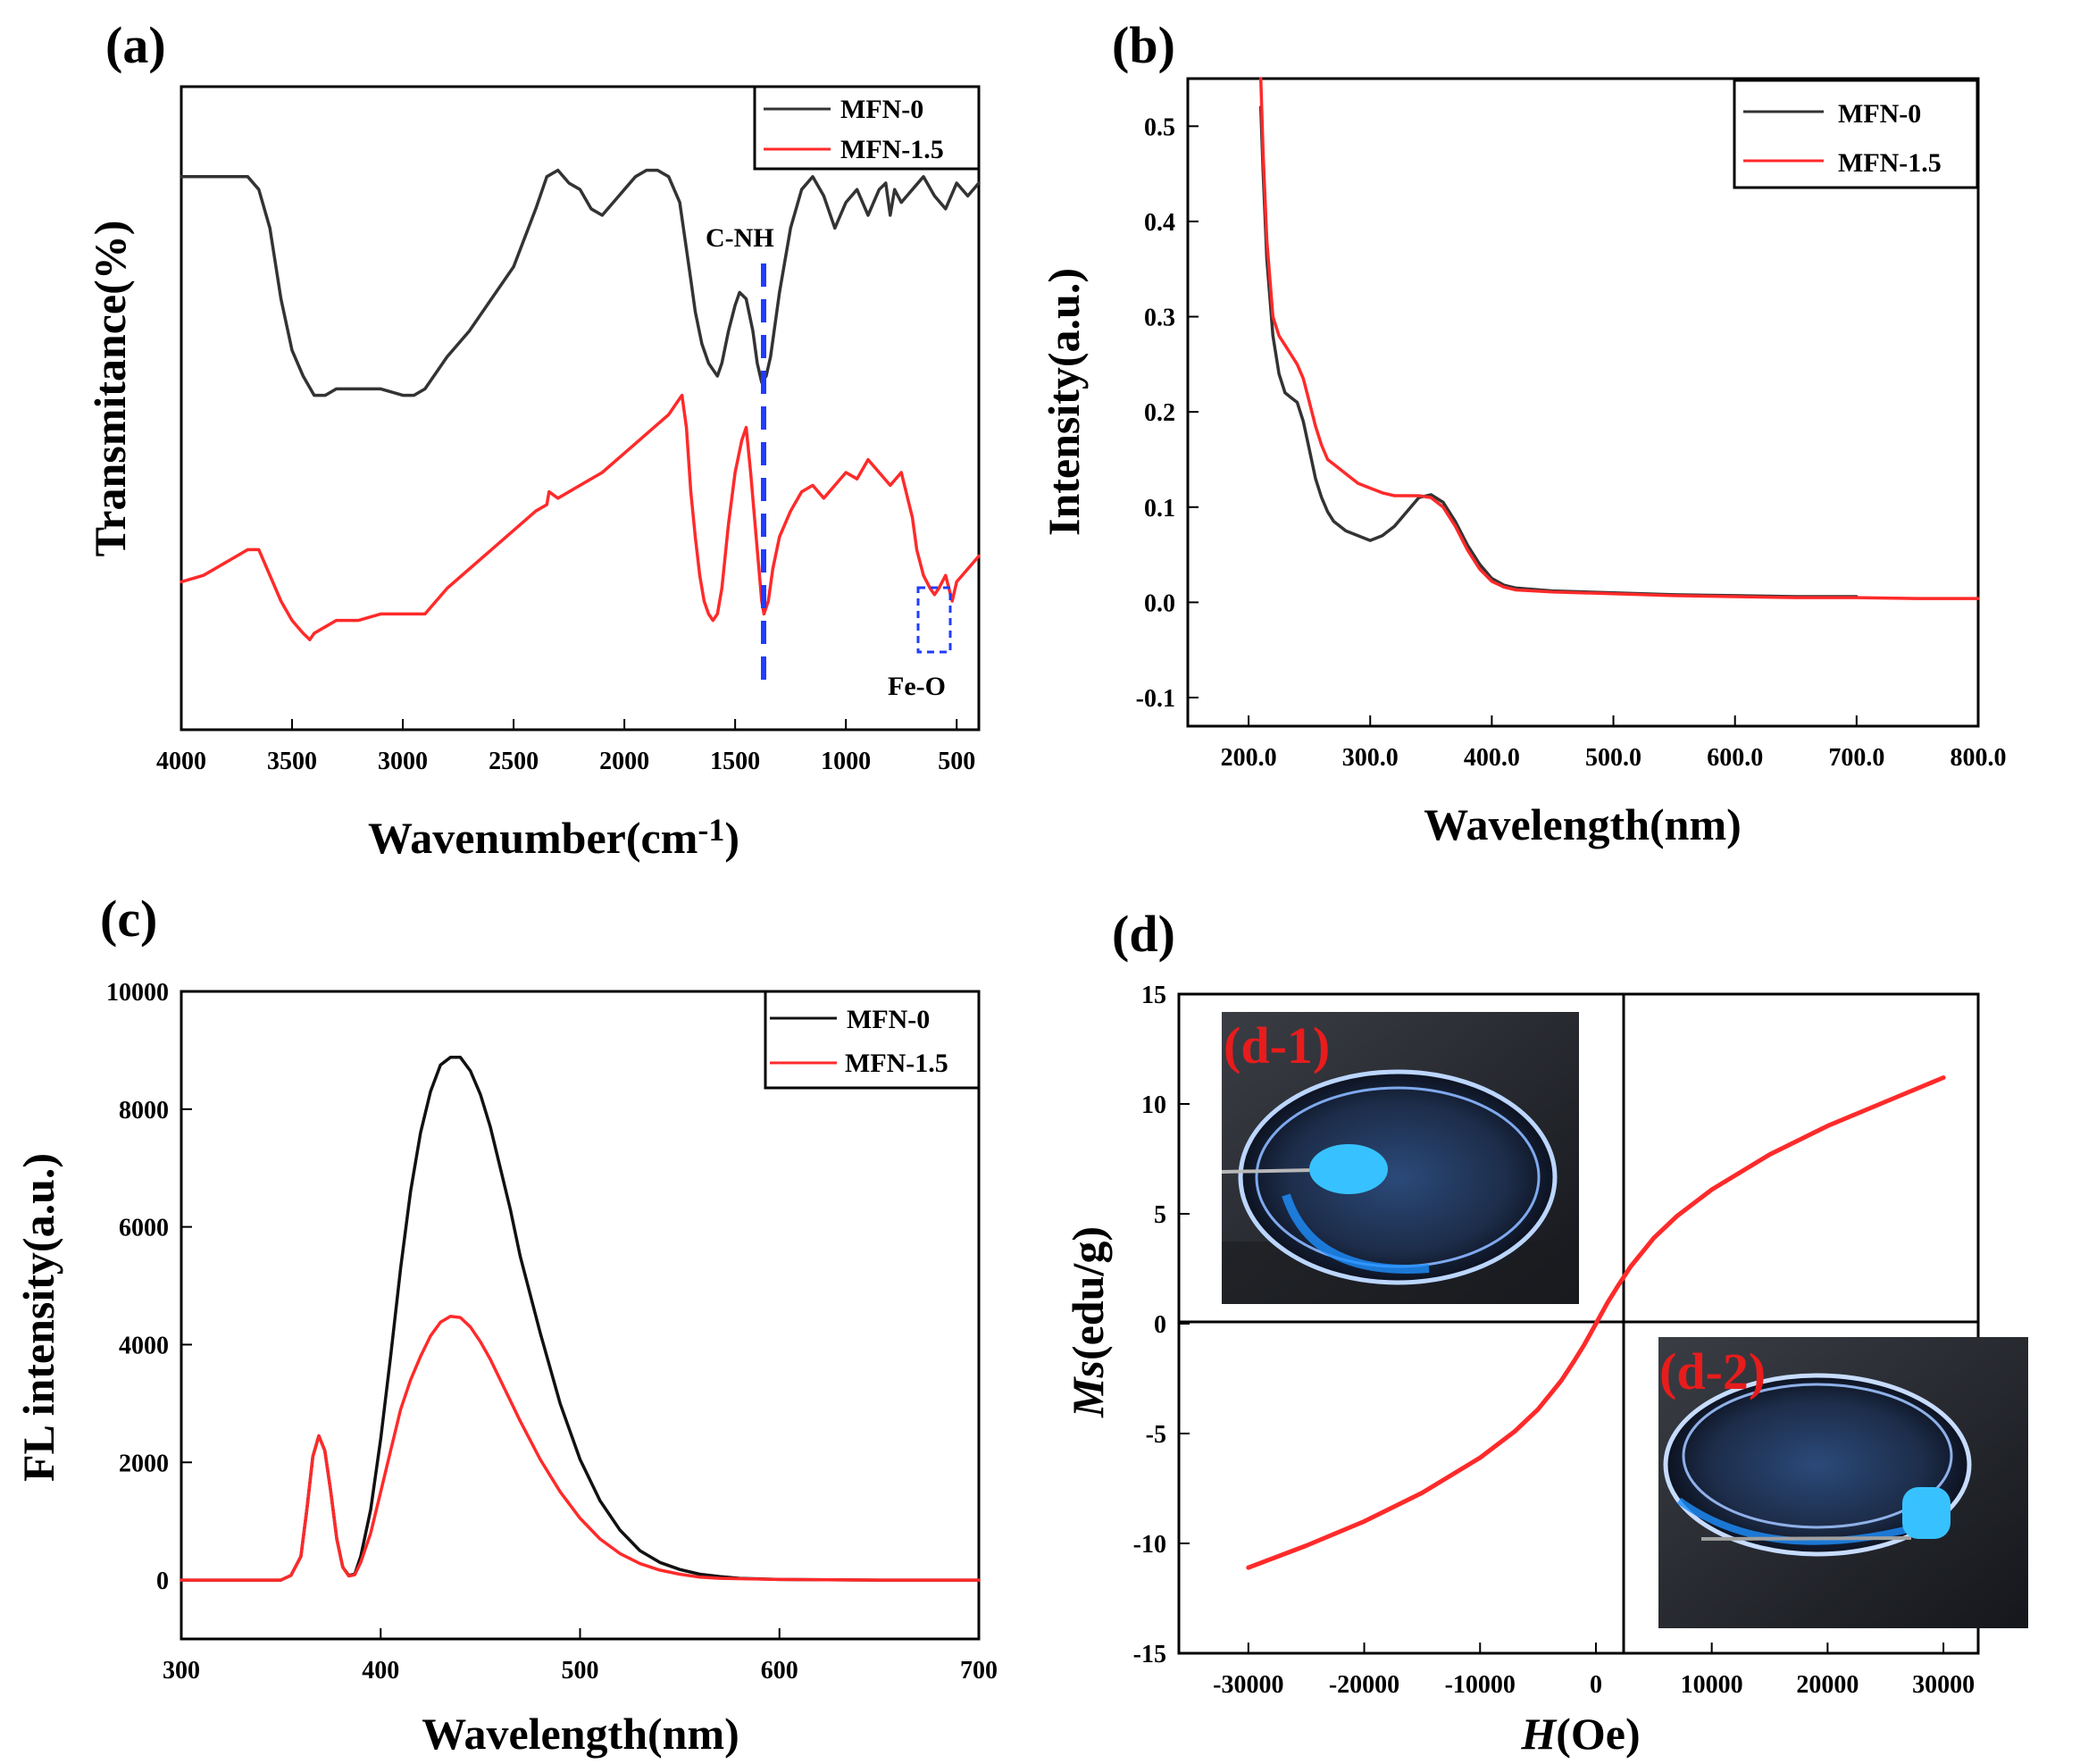 The image size is (2080, 1764). I want to click on panel-d-x-ticks: -30000 -20000 -10000 0 10000 20000 30000, so click(1594, 1671).